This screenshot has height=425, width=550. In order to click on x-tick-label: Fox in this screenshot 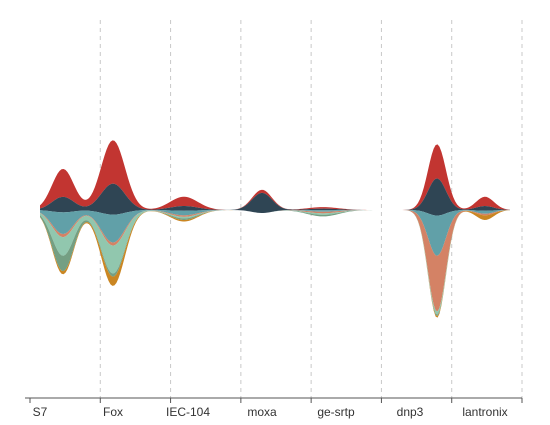, I will do `click(113, 412)`.